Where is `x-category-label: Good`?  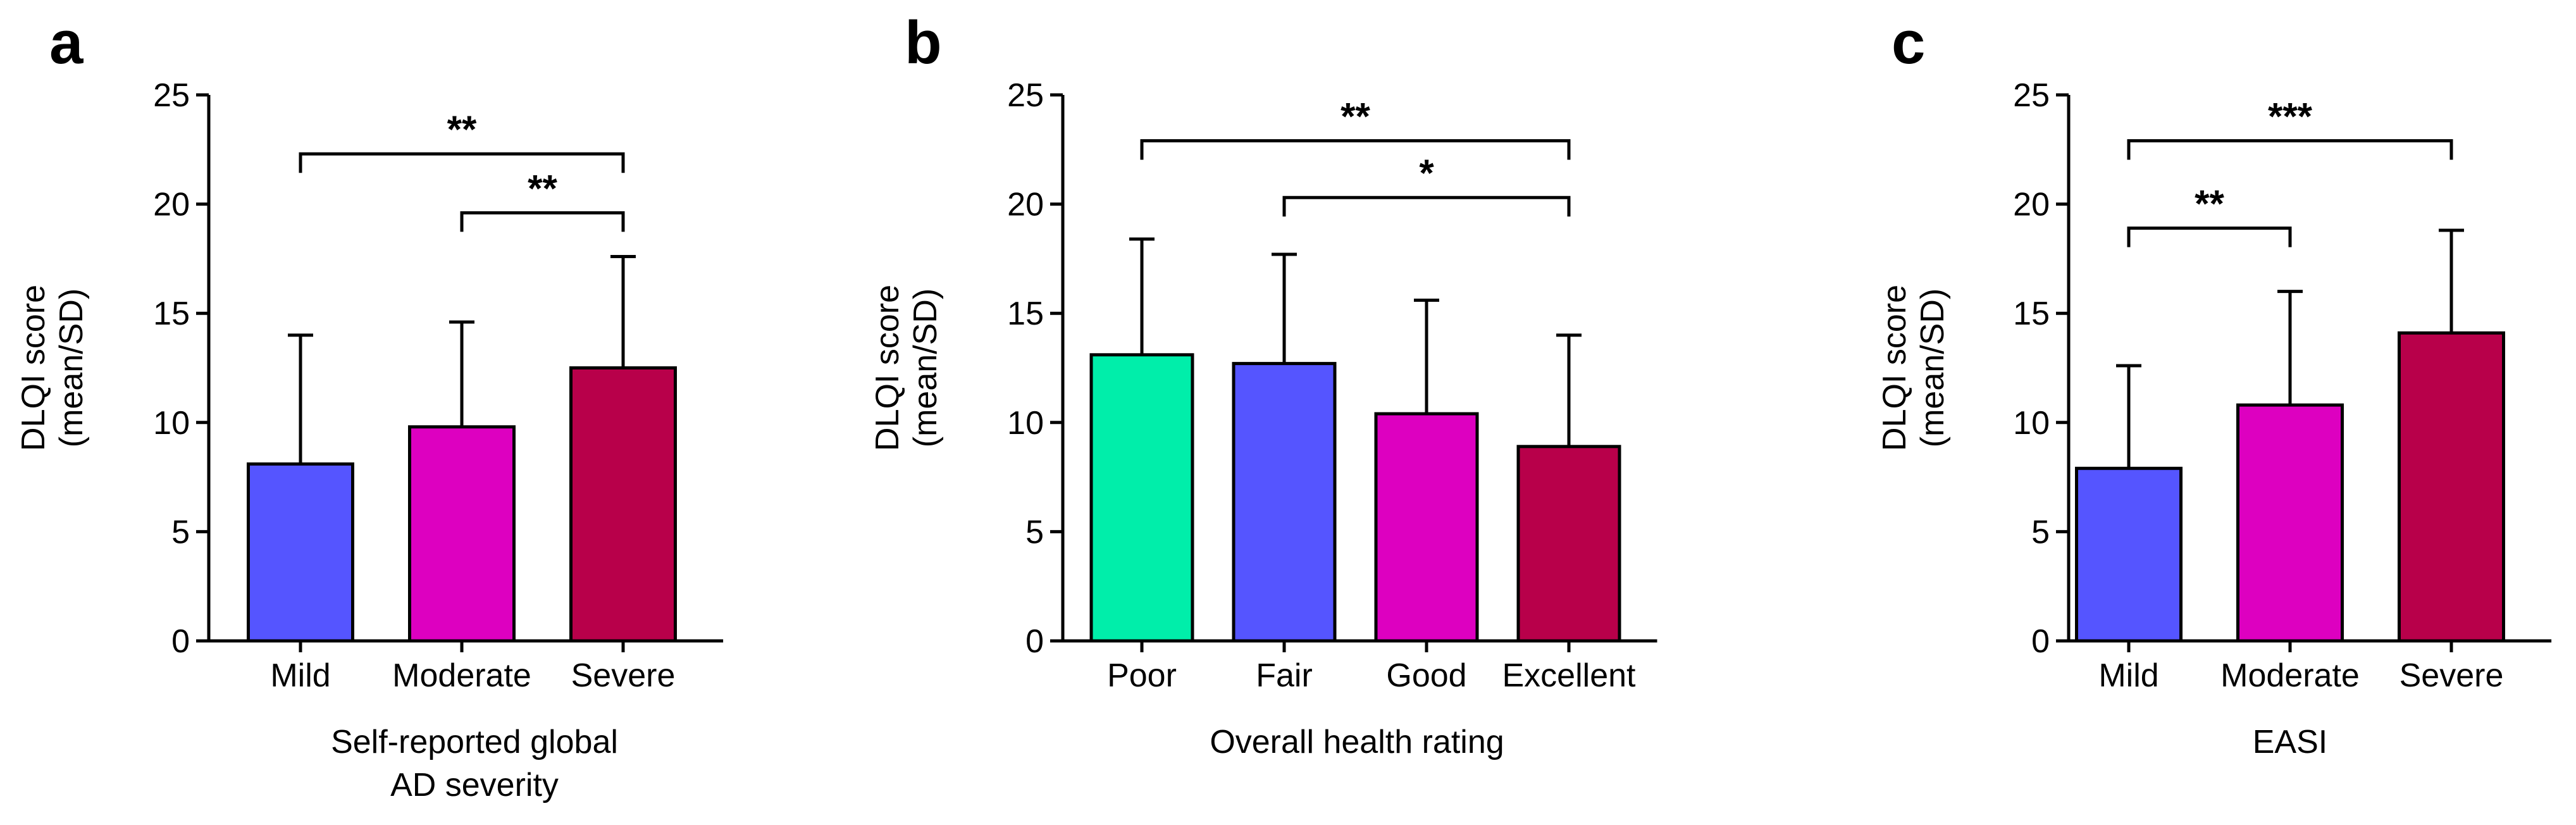
x-category-label: Good is located at coordinates (1426, 675).